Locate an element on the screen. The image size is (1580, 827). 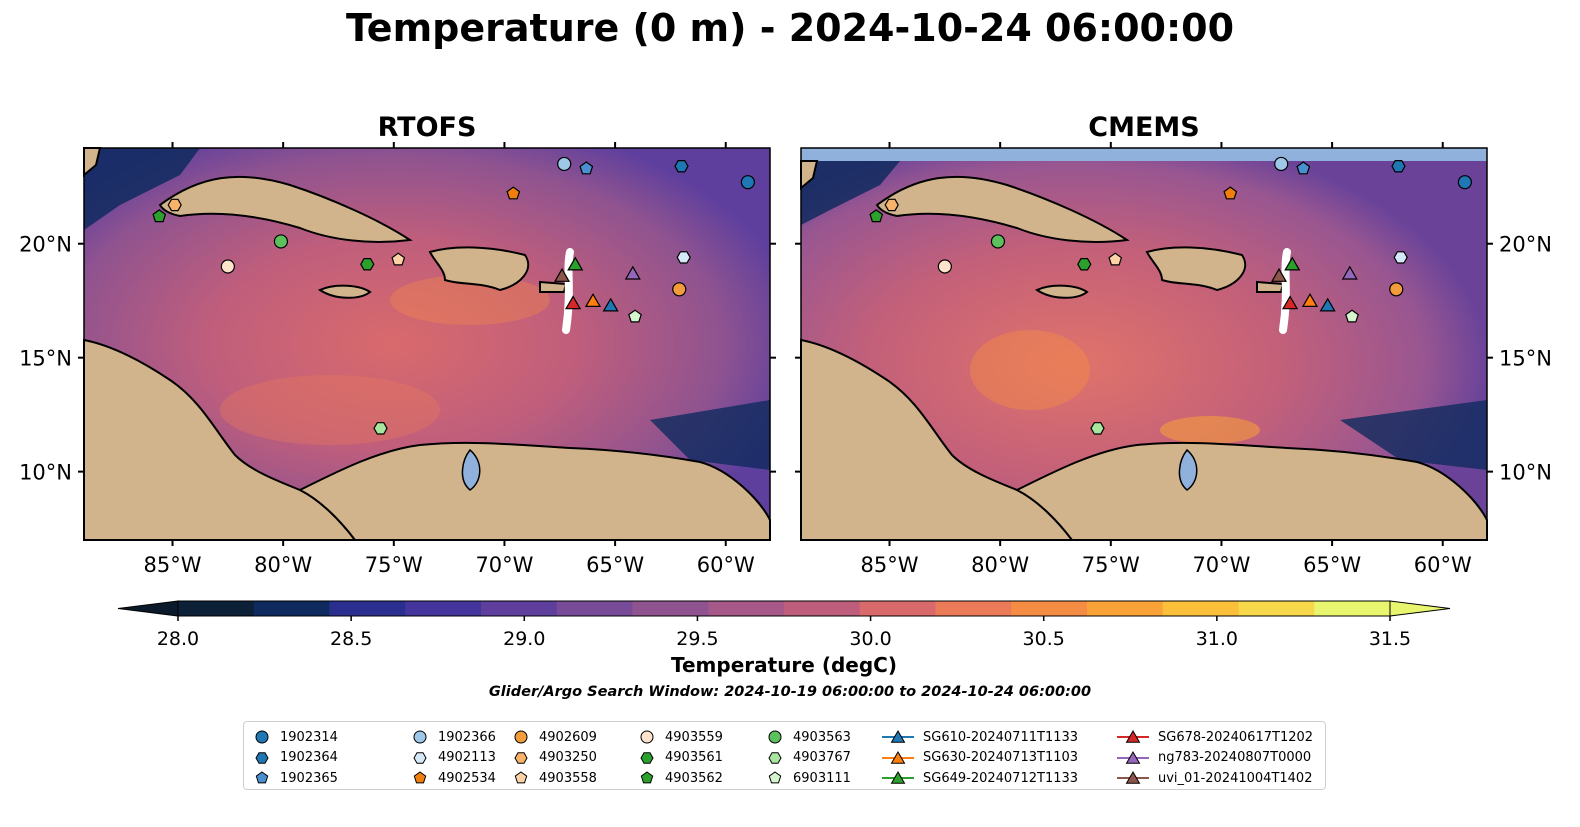
colorbar-tick-label: 30.0 is located at coordinates (870, 639).